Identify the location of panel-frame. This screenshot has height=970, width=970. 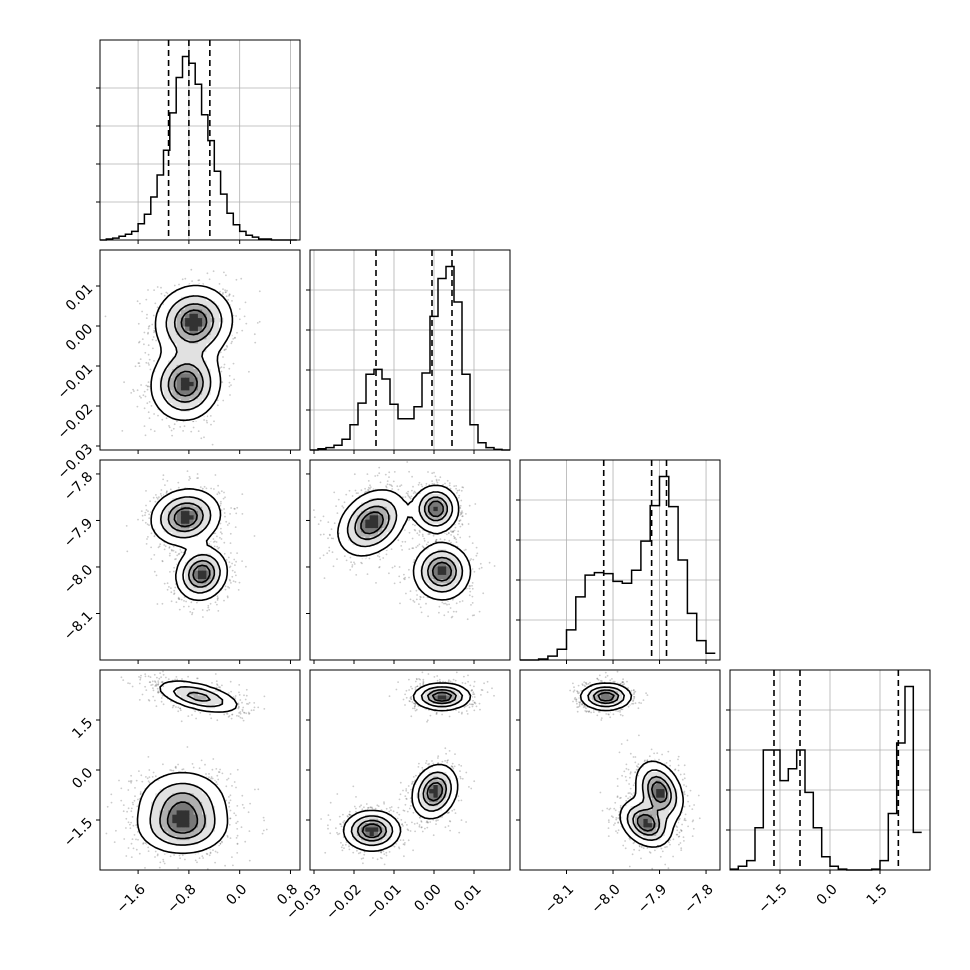
(200, 350).